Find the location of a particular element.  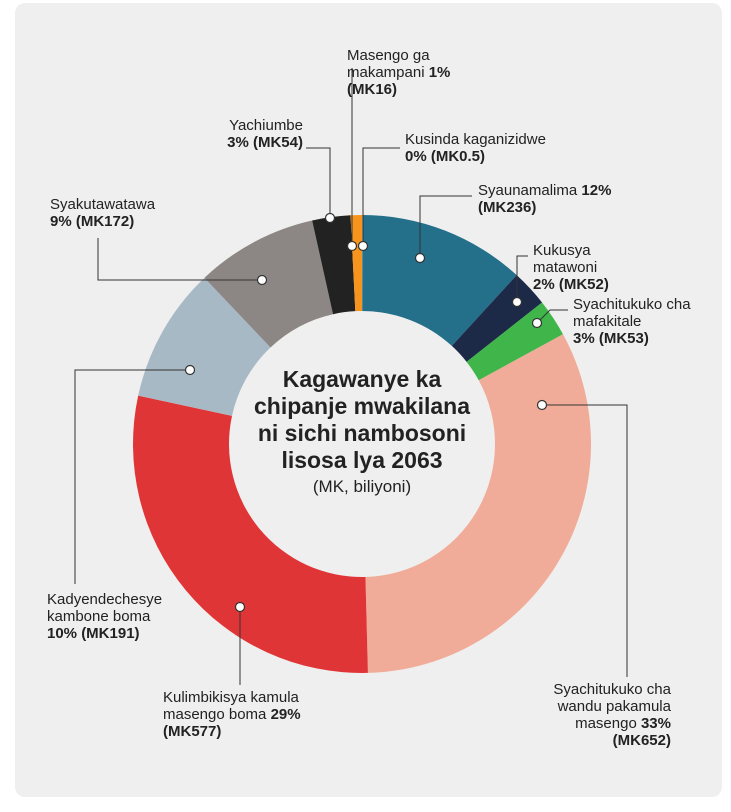

slice-label: Syakutawatawa 9% (MK172) is located at coordinates (120, 213).